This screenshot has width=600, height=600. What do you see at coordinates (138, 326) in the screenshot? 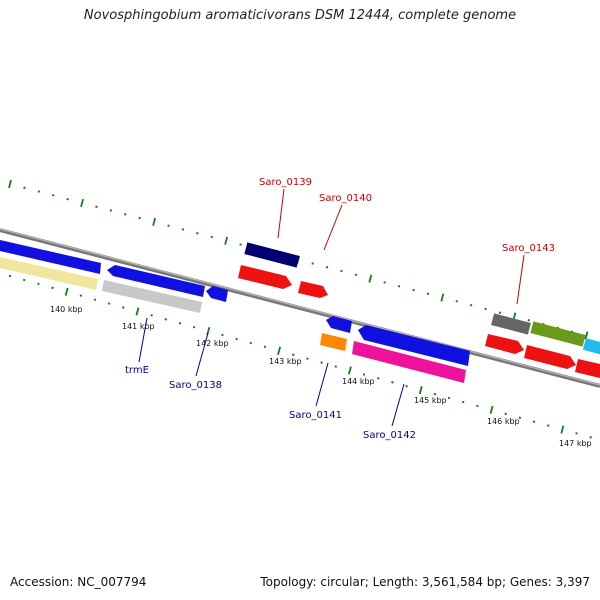
I see `kbp-label-141: 141 kbp` at bounding box center [138, 326].